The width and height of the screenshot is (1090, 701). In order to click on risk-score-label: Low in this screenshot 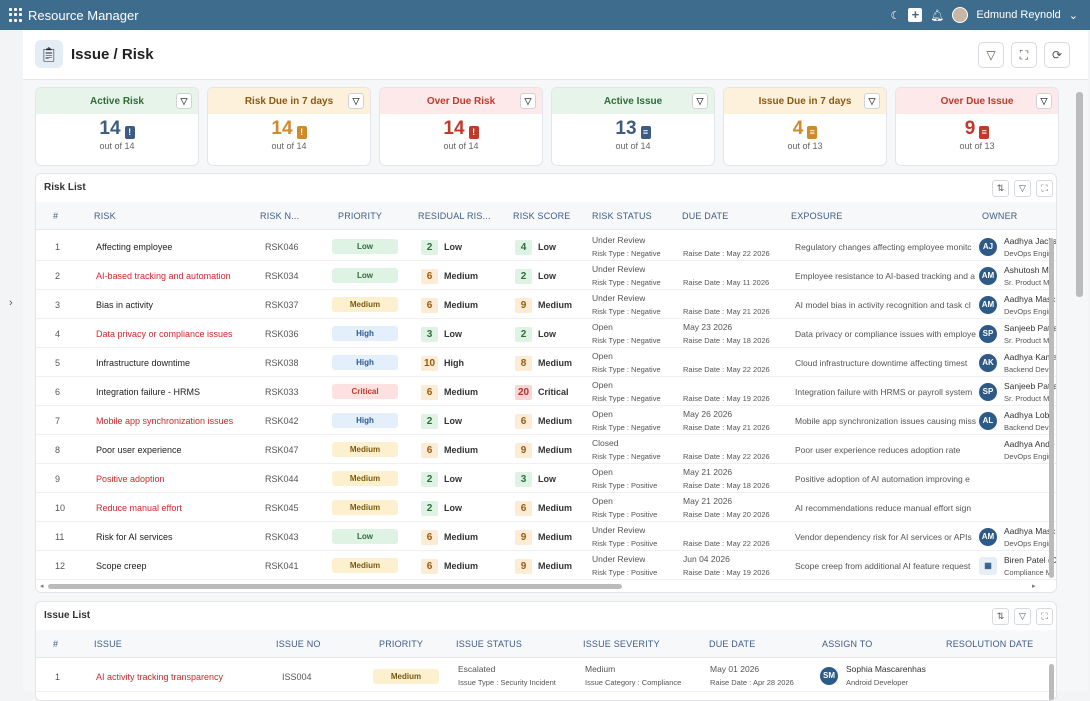, I will do `click(547, 334)`.